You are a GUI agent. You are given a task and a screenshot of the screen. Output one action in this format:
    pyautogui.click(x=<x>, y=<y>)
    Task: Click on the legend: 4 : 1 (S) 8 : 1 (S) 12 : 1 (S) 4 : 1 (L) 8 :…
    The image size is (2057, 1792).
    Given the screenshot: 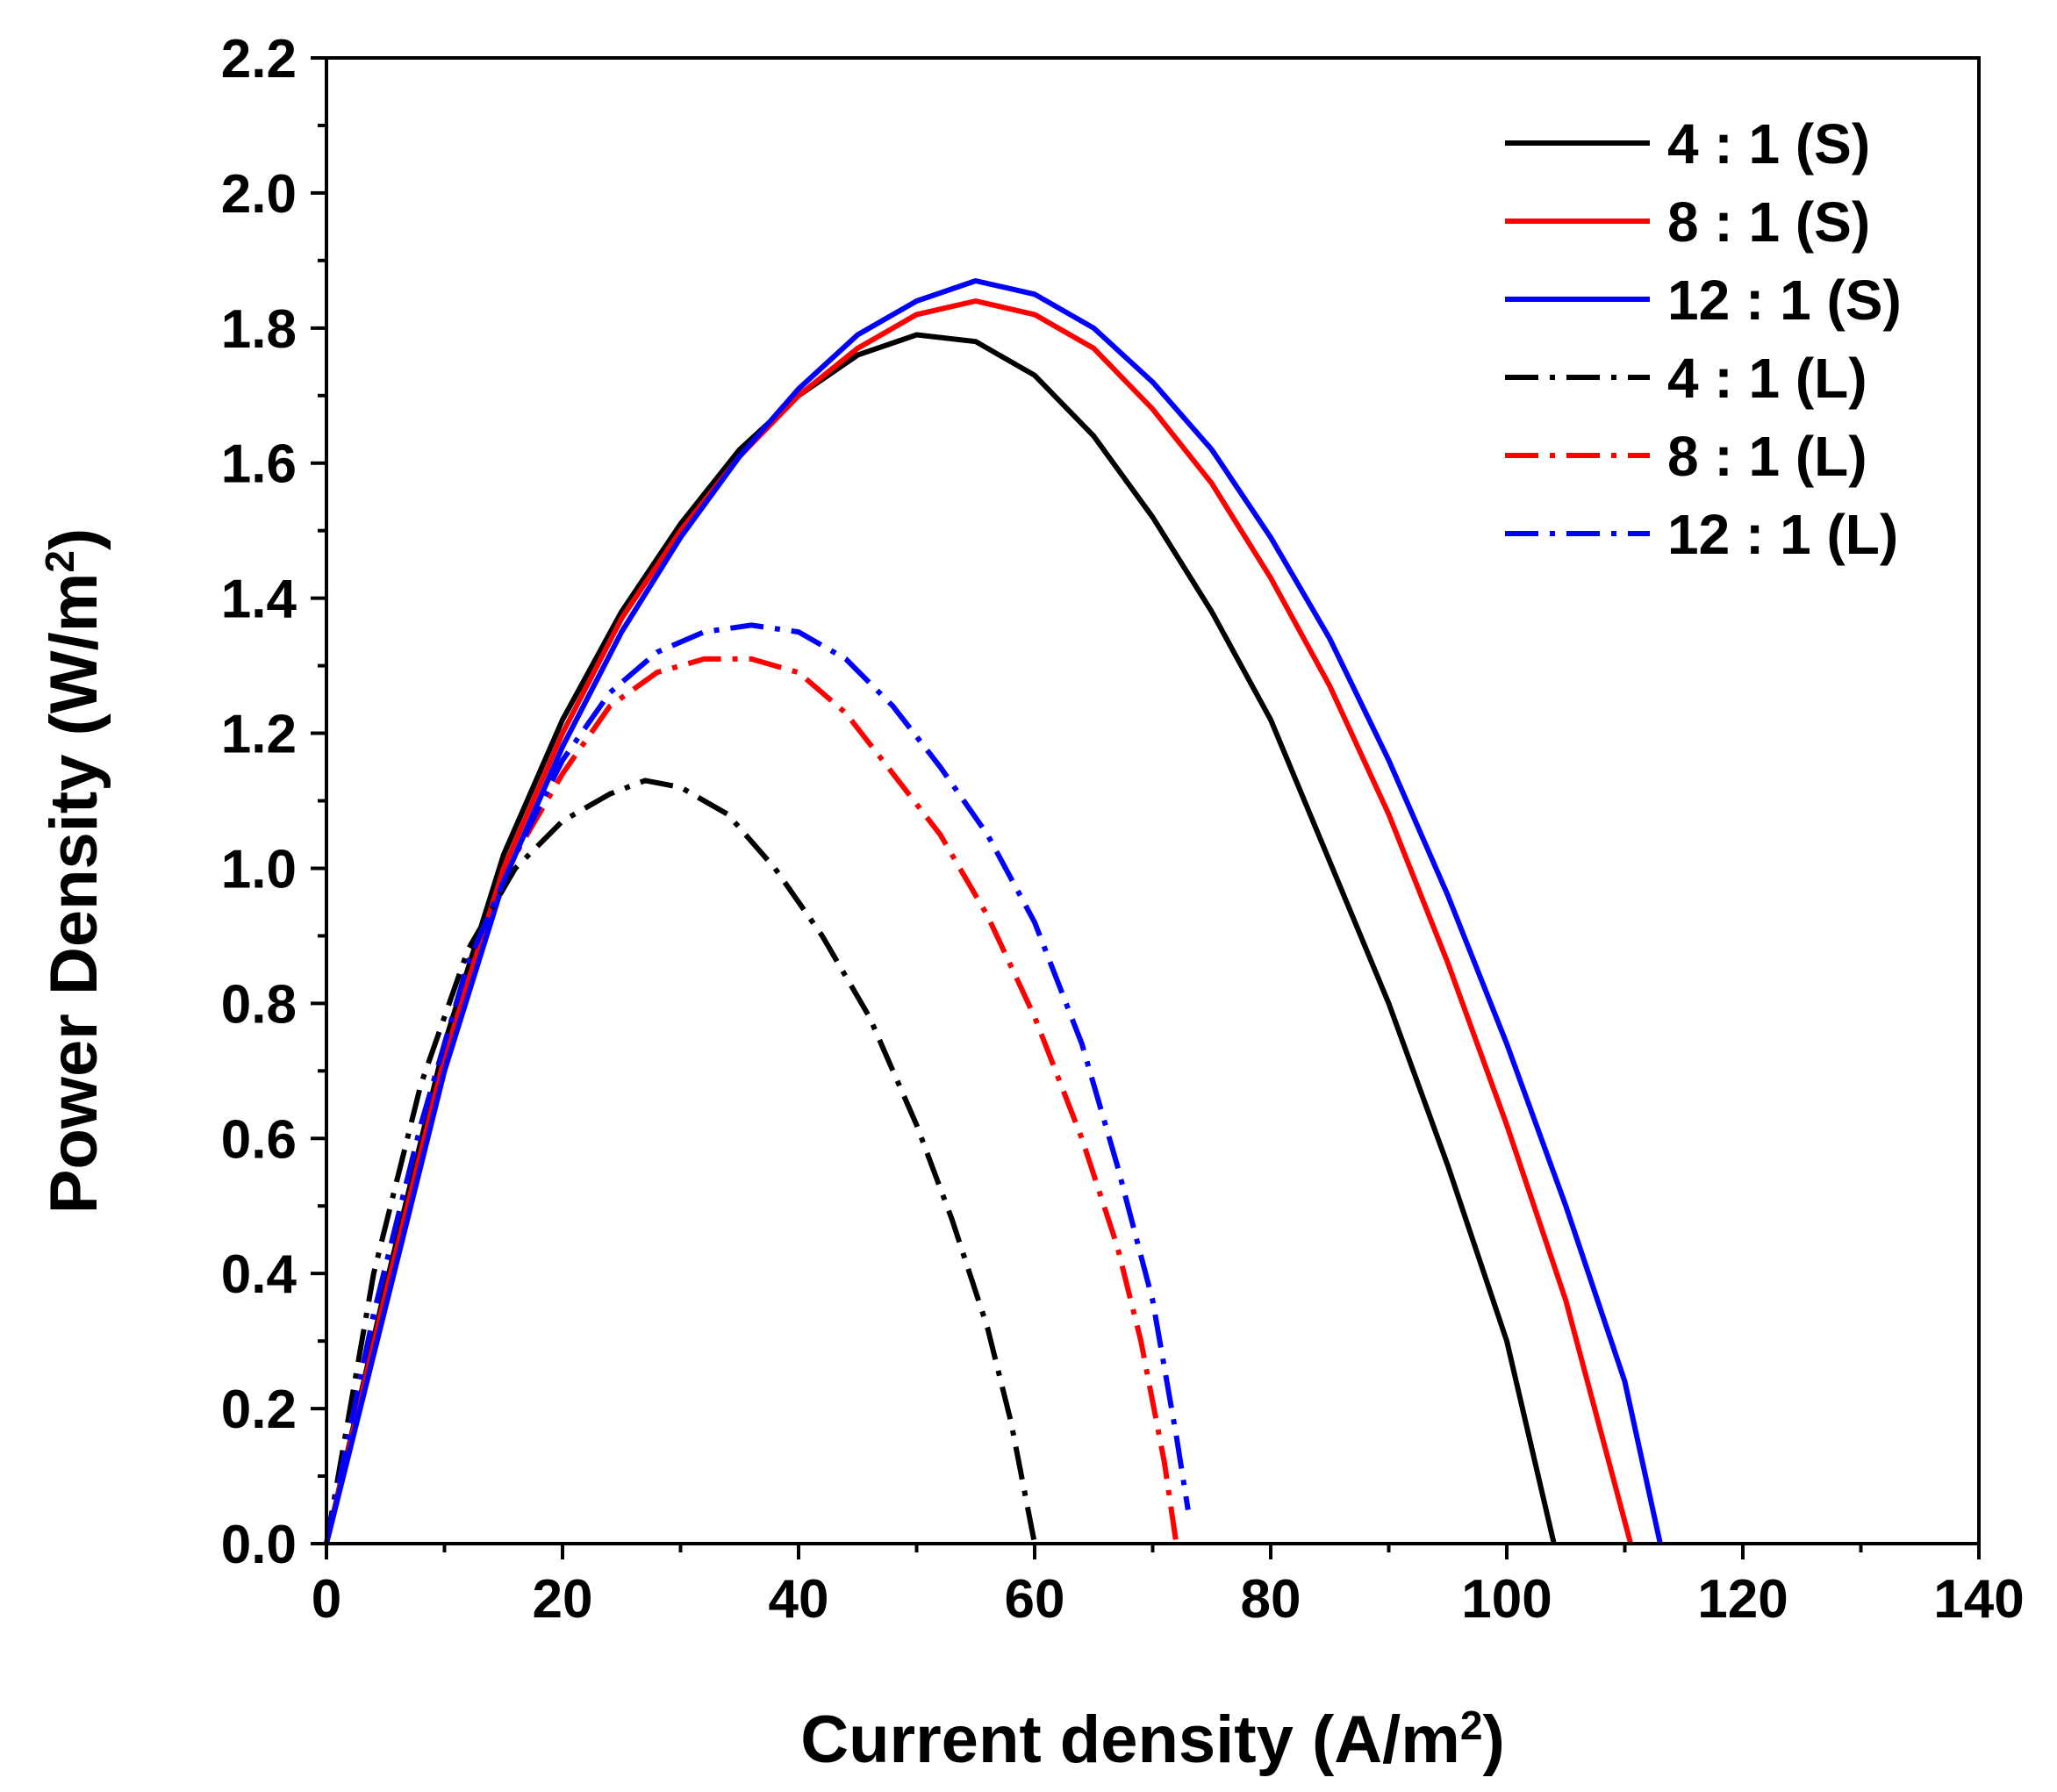 What is the action you would take?
    pyautogui.click(x=1703, y=339)
    